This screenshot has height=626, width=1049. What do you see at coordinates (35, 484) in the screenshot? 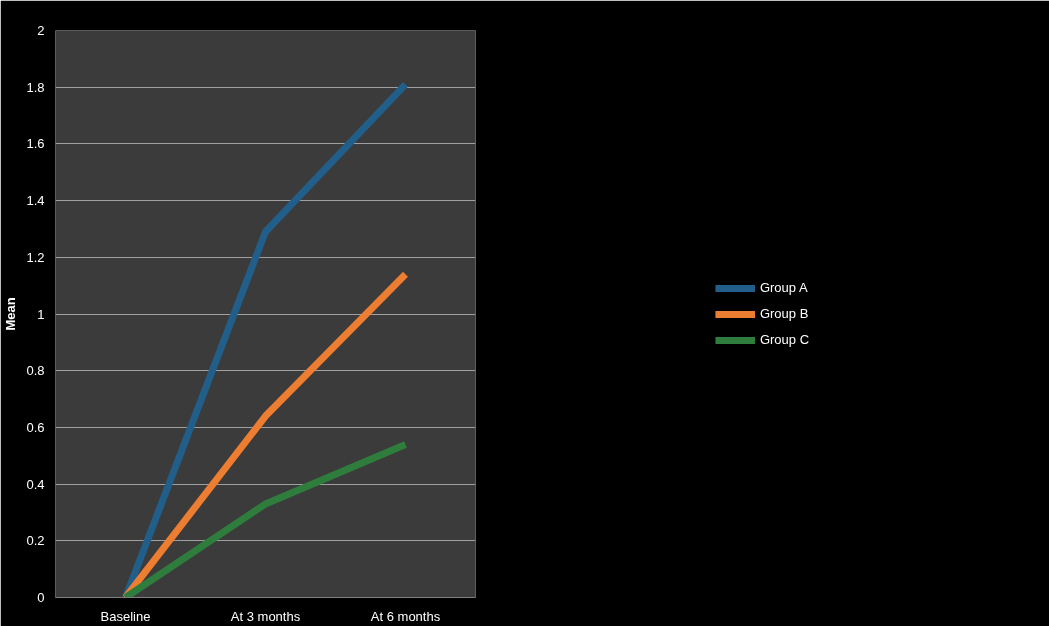
I see `y-tick-label: 0.4` at bounding box center [35, 484].